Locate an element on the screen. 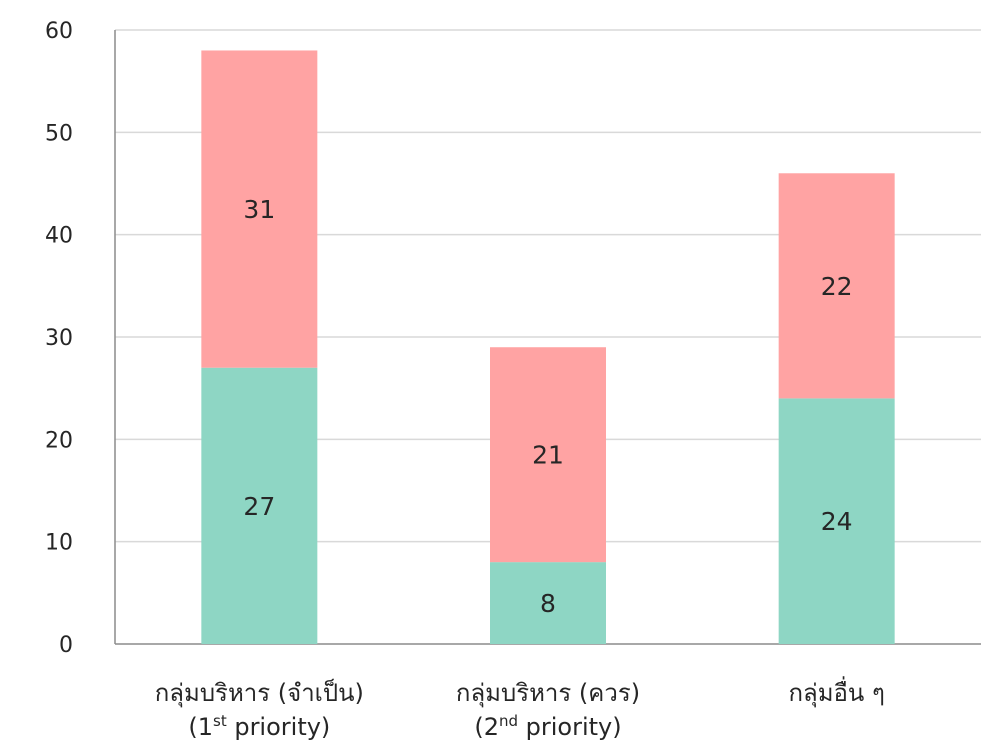 The width and height of the screenshot is (981, 751). bar-value-label: 21 is located at coordinates (548, 455).